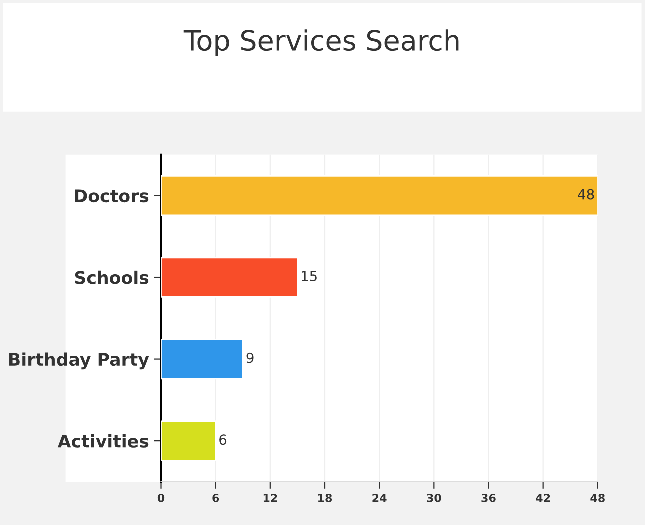 This screenshot has height=525, width=645. I want to click on data-label: 6, so click(223, 440).